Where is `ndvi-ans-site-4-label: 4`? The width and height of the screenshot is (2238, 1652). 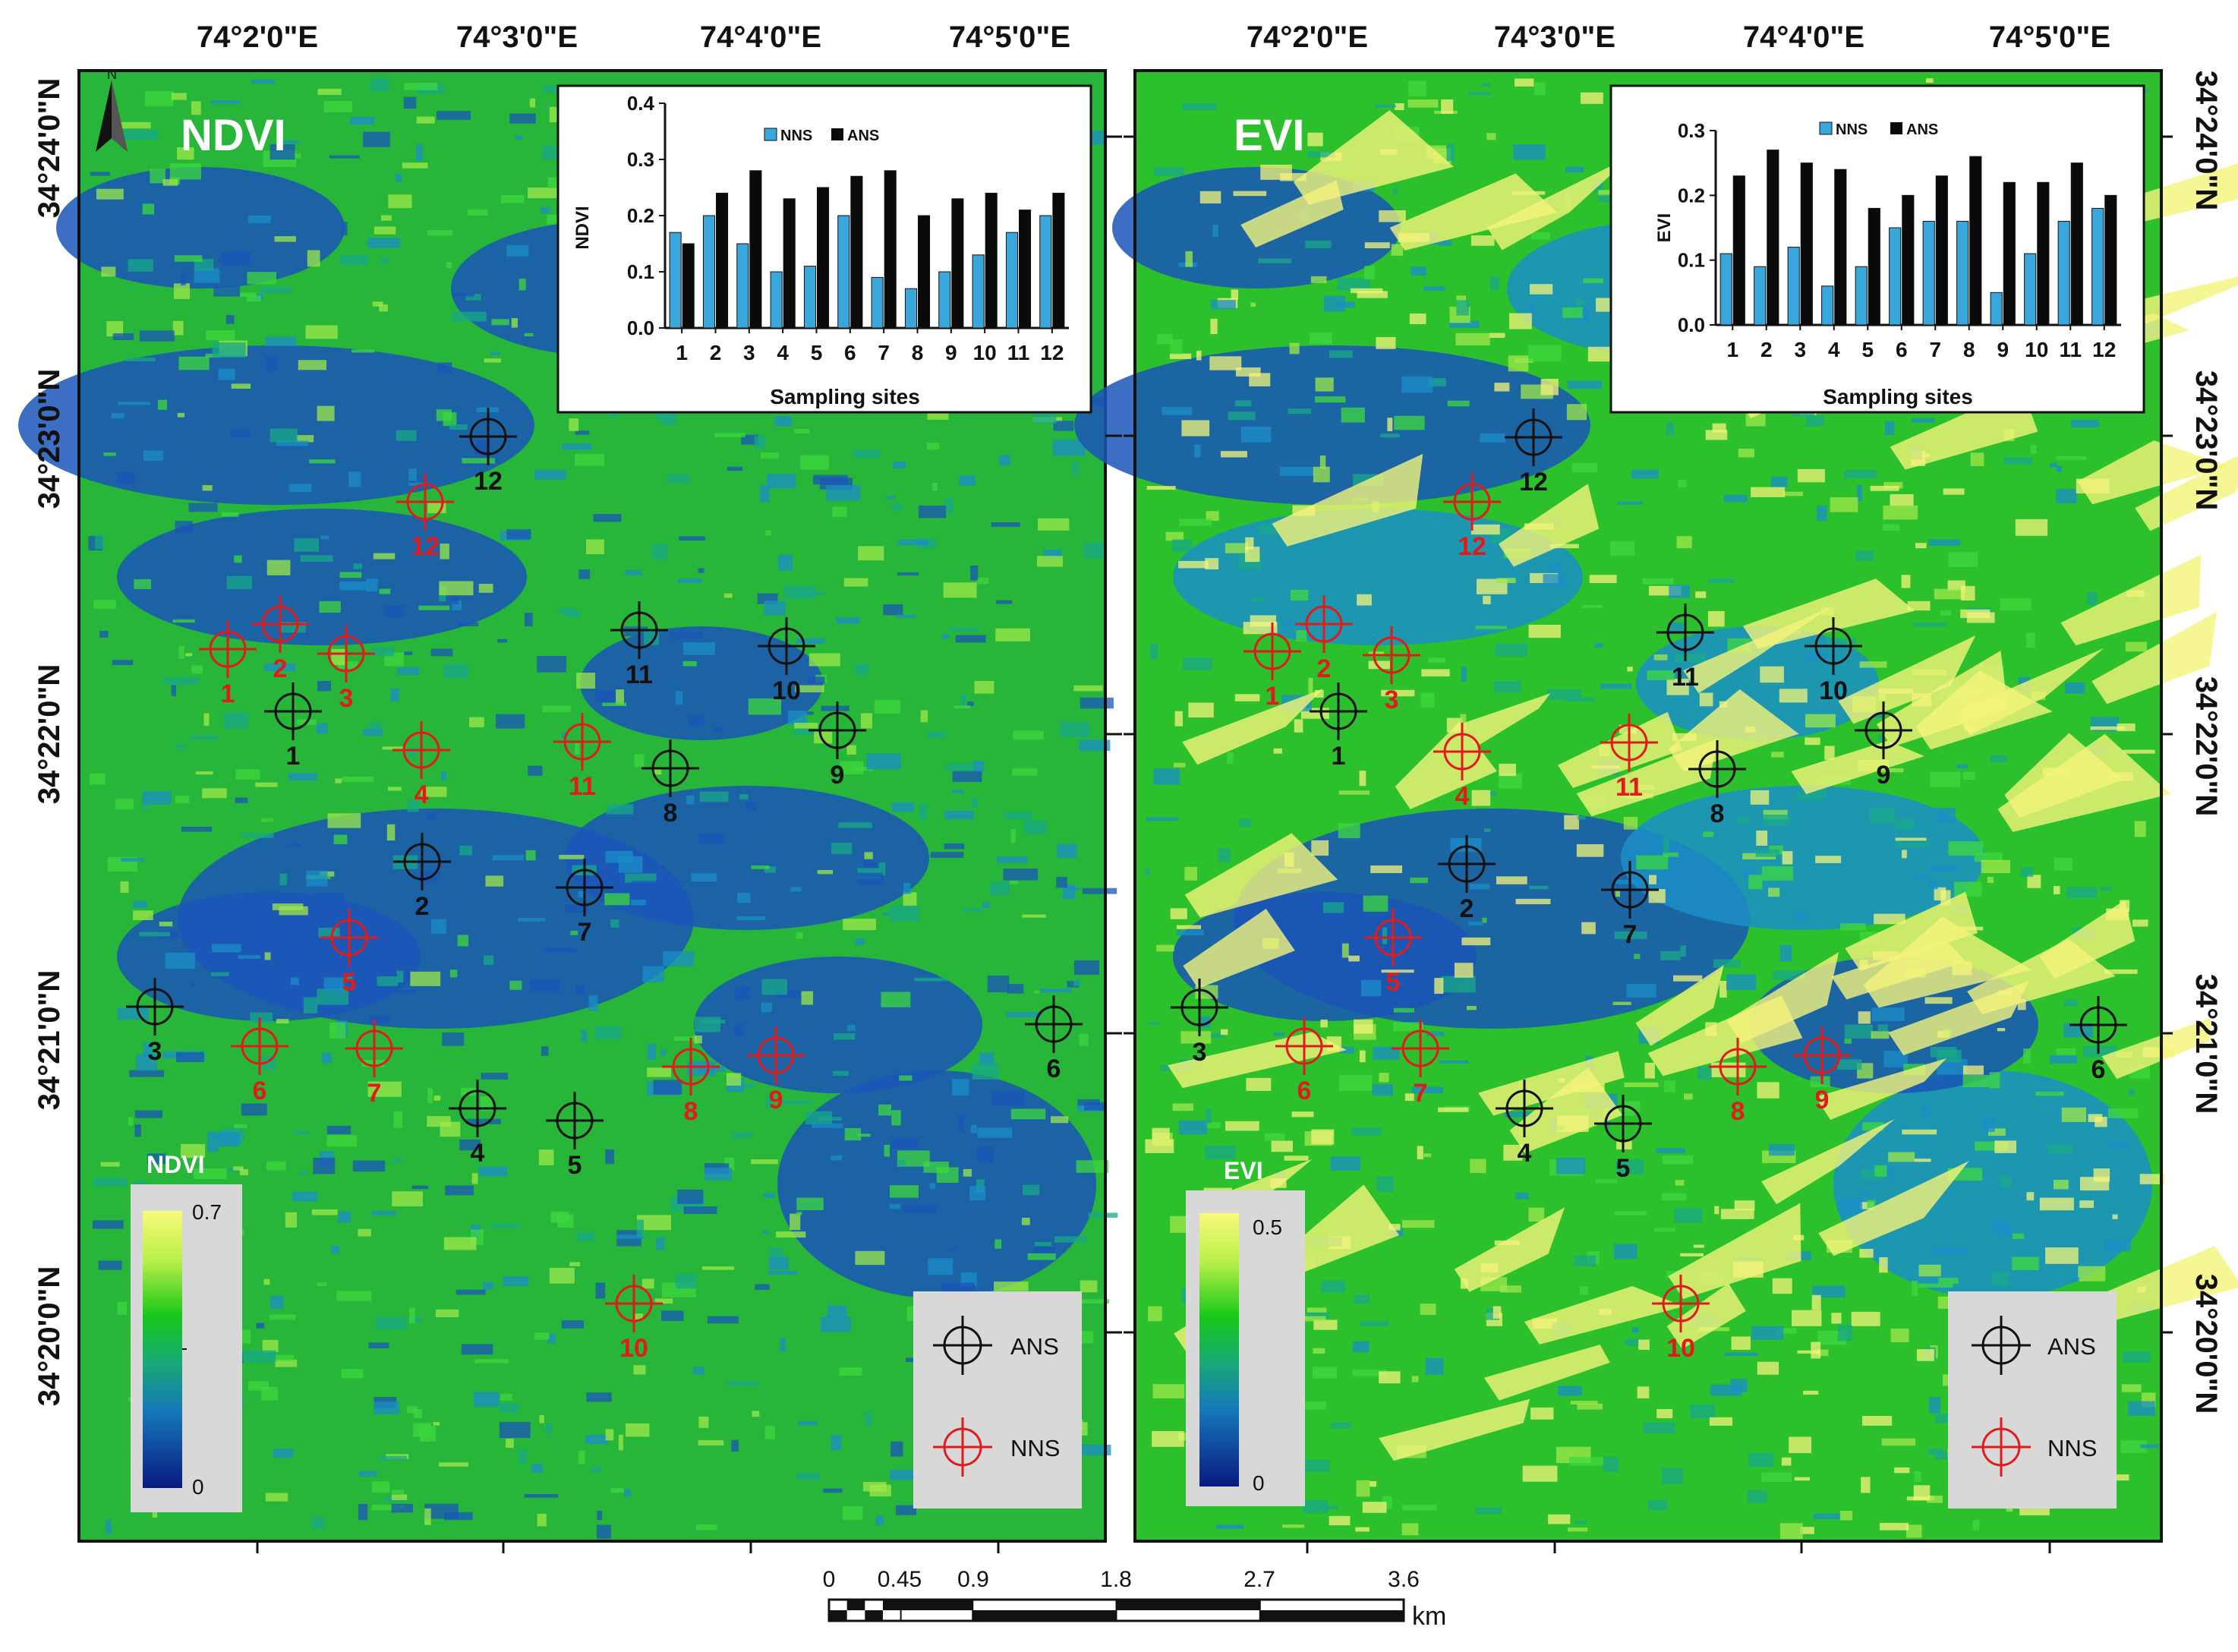
ndvi-ans-site-4-label: 4 is located at coordinates (478, 1153).